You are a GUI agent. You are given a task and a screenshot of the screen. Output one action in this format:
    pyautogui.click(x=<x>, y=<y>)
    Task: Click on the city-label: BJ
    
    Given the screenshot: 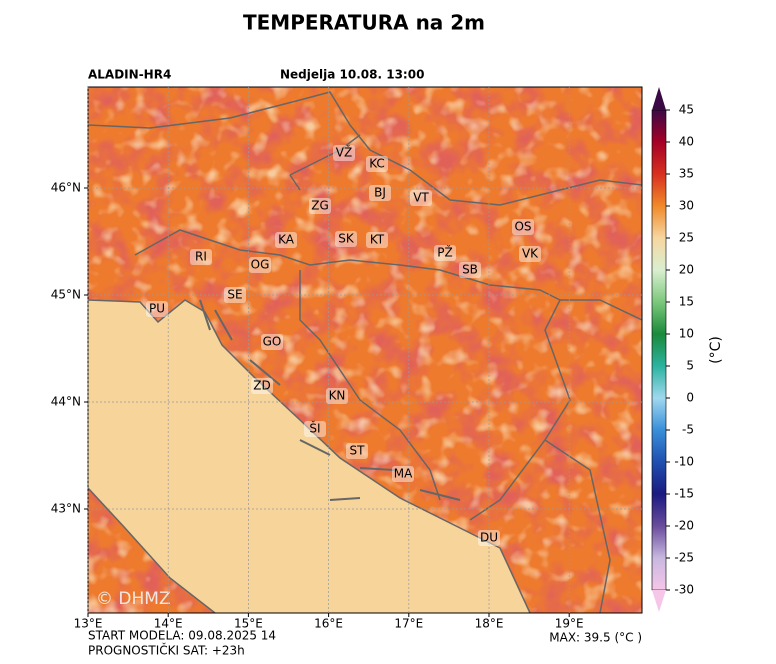 What is the action you would take?
    pyautogui.click(x=380, y=193)
    